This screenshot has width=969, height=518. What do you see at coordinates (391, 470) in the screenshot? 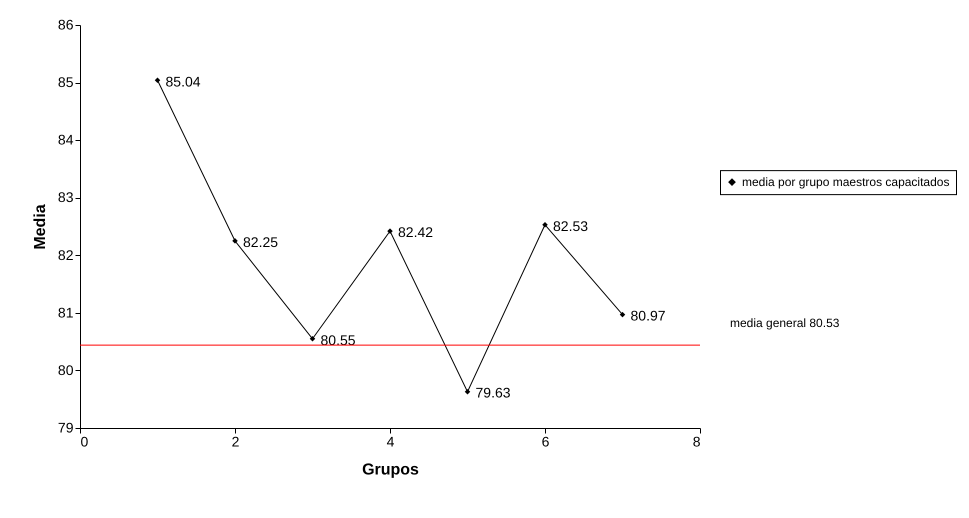
I see `x-axis-title: Grupos` at bounding box center [391, 470].